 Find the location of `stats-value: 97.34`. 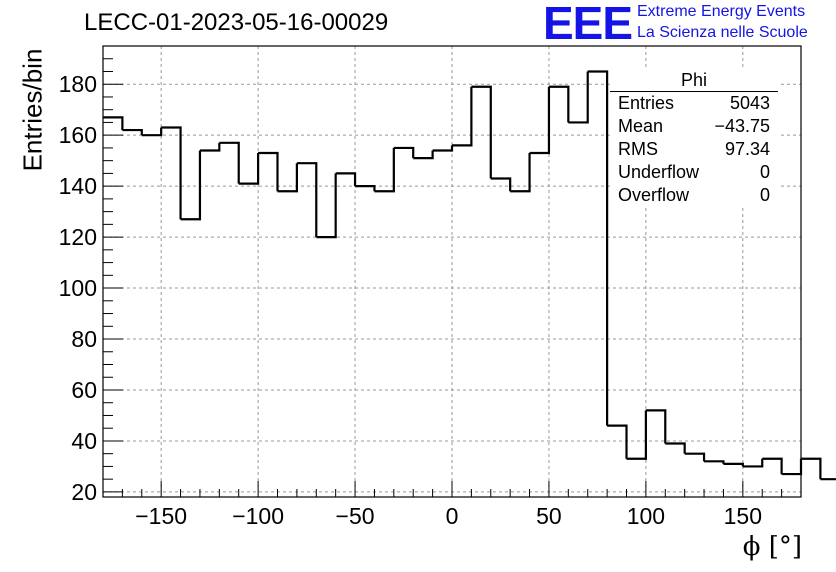

stats-value: 97.34 is located at coordinates (747, 149).